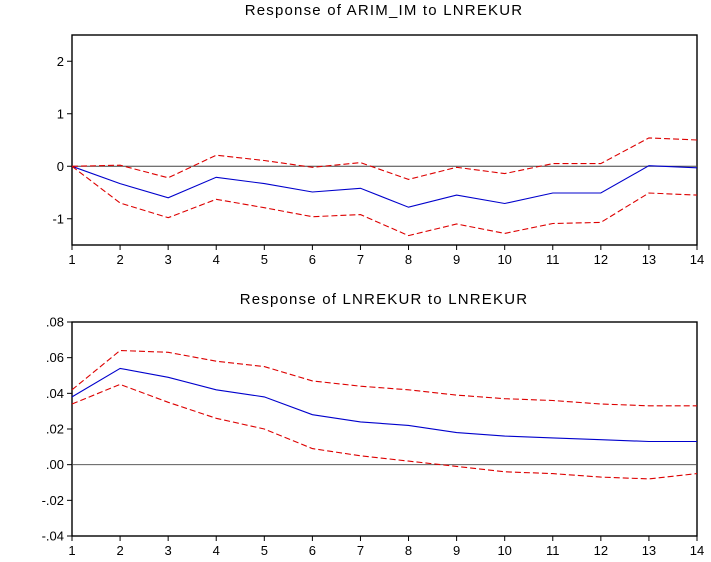 The height and width of the screenshot is (562, 711). Describe the element at coordinates (53, 536) in the screenshot. I see `y-tick-label: -.04` at that location.